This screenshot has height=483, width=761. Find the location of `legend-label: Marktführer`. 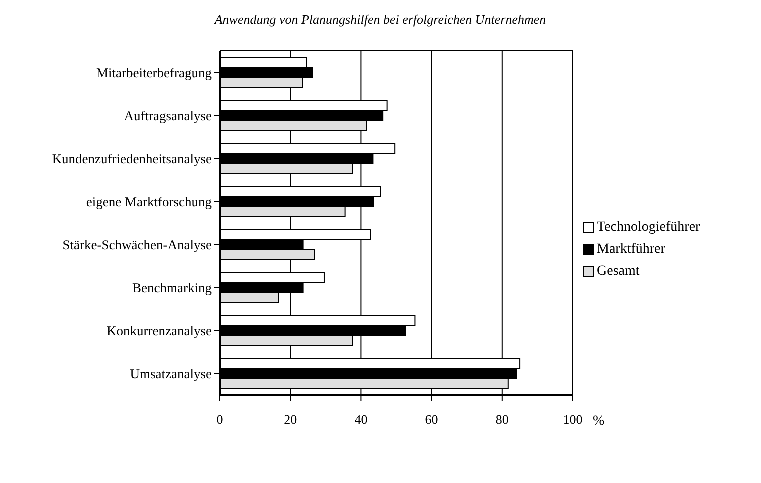

legend-label: Marktführer is located at coordinates (631, 250).